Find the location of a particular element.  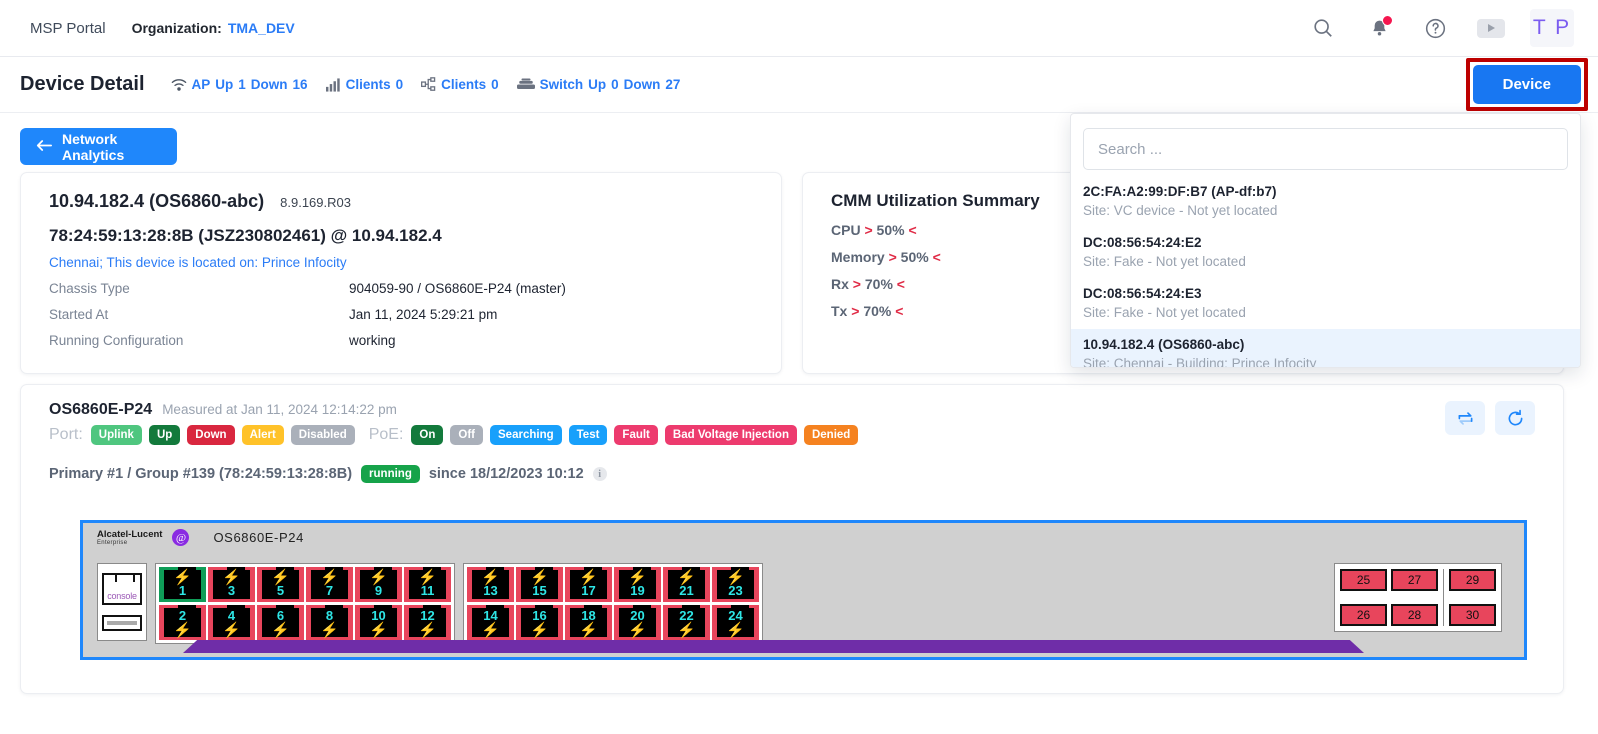

stat-clients-wired: Clients 0 is located at coordinates (460, 84).